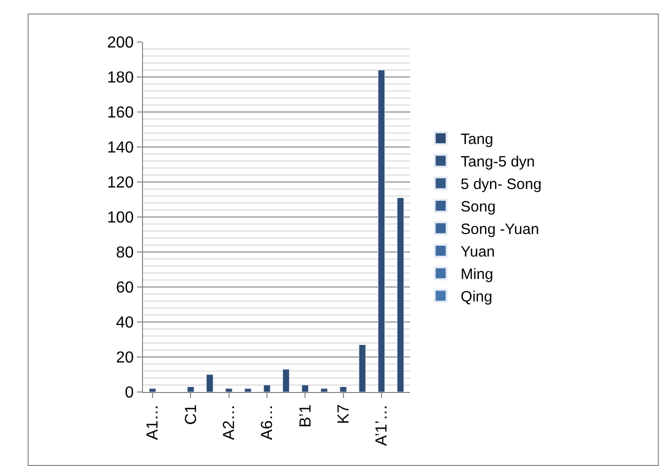 This screenshot has width=670, height=466. Describe the element at coordinates (125, 253) in the screenshot. I see `y-tick-label: 80` at that location.